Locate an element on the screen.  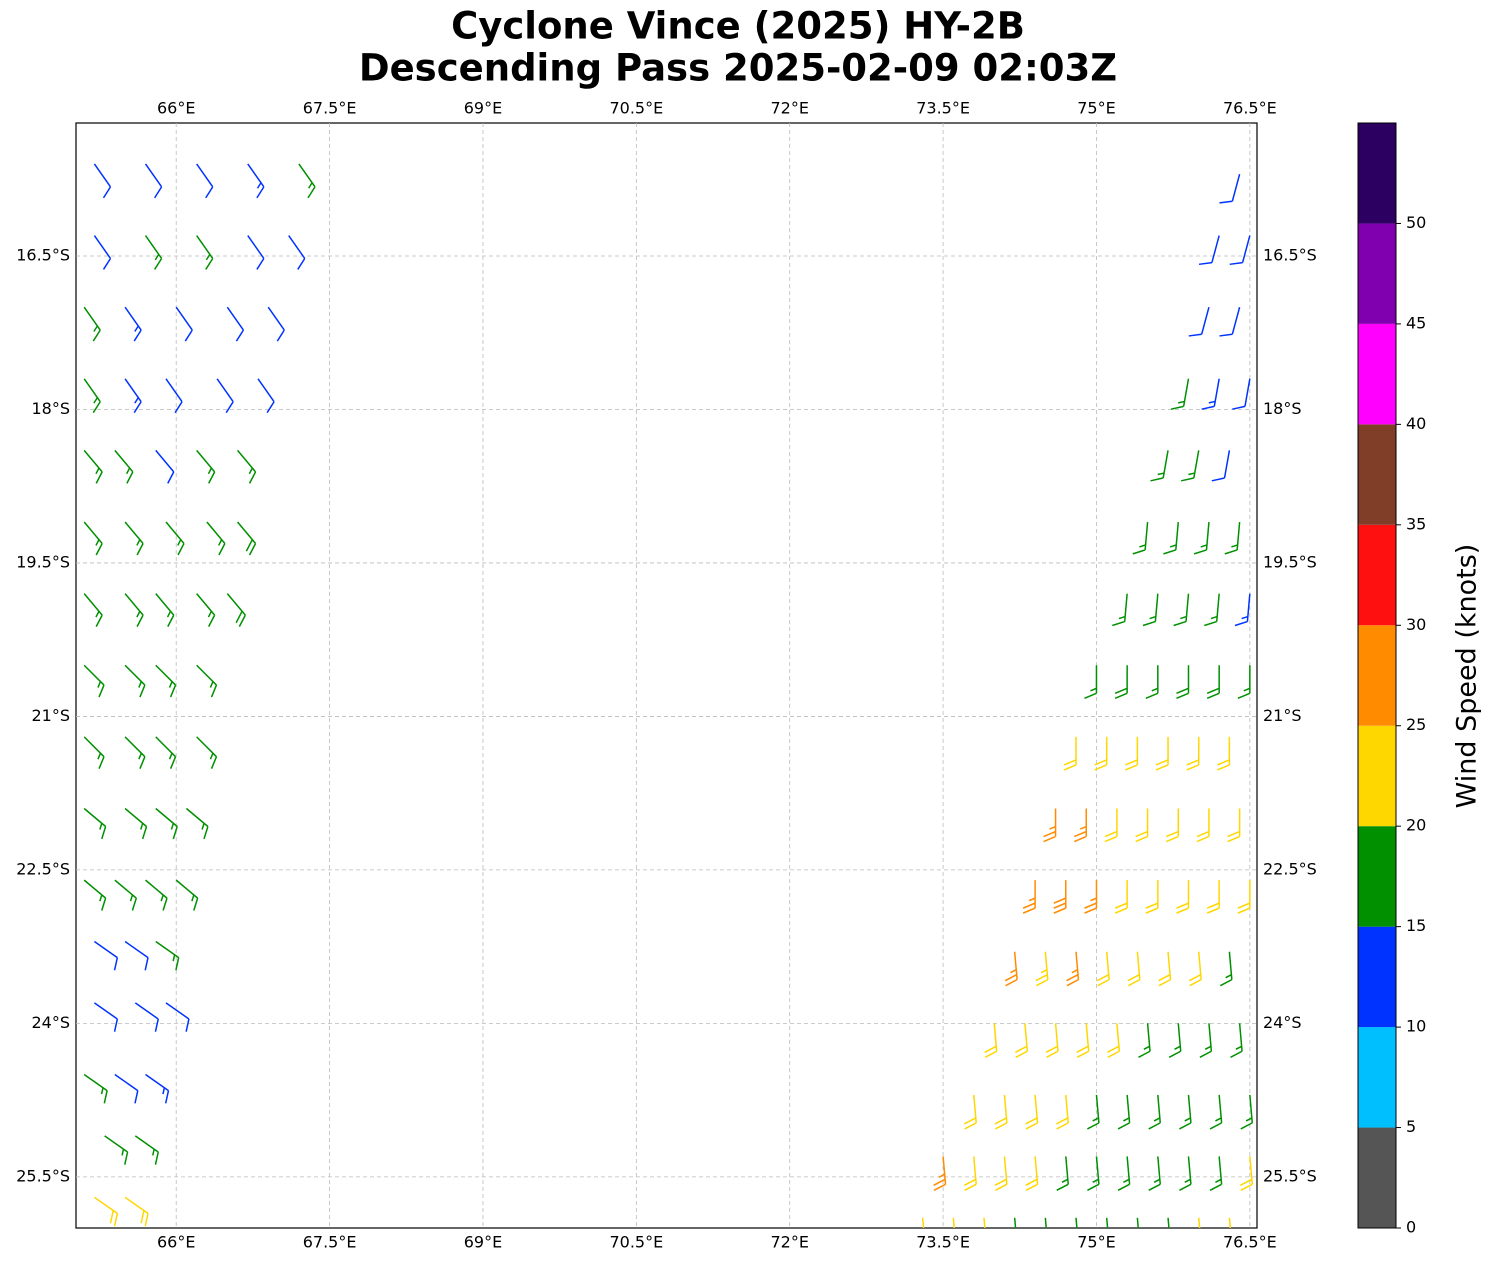
colorbar-tick-label: 35 is located at coordinates (1416, 523).